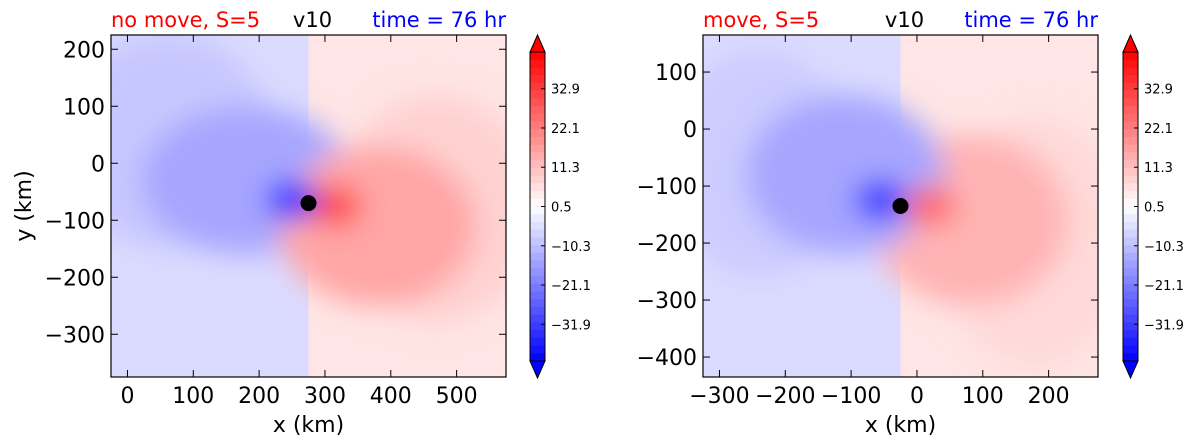  What do you see at coordinates (719, 396) in the screenshot?
I see `x-tick-label: −300` at bounding box center [719, 396].